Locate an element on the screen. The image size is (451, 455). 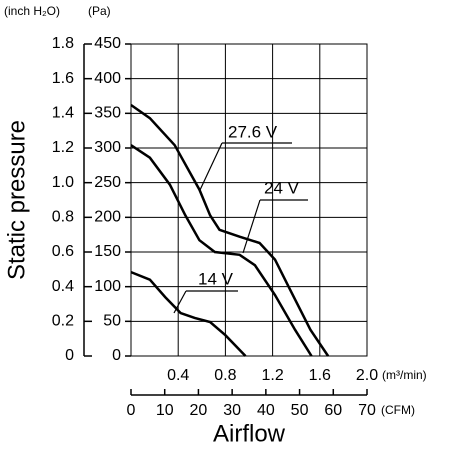
x-tick-label: 2.0 is located at coordinates (367, 375).